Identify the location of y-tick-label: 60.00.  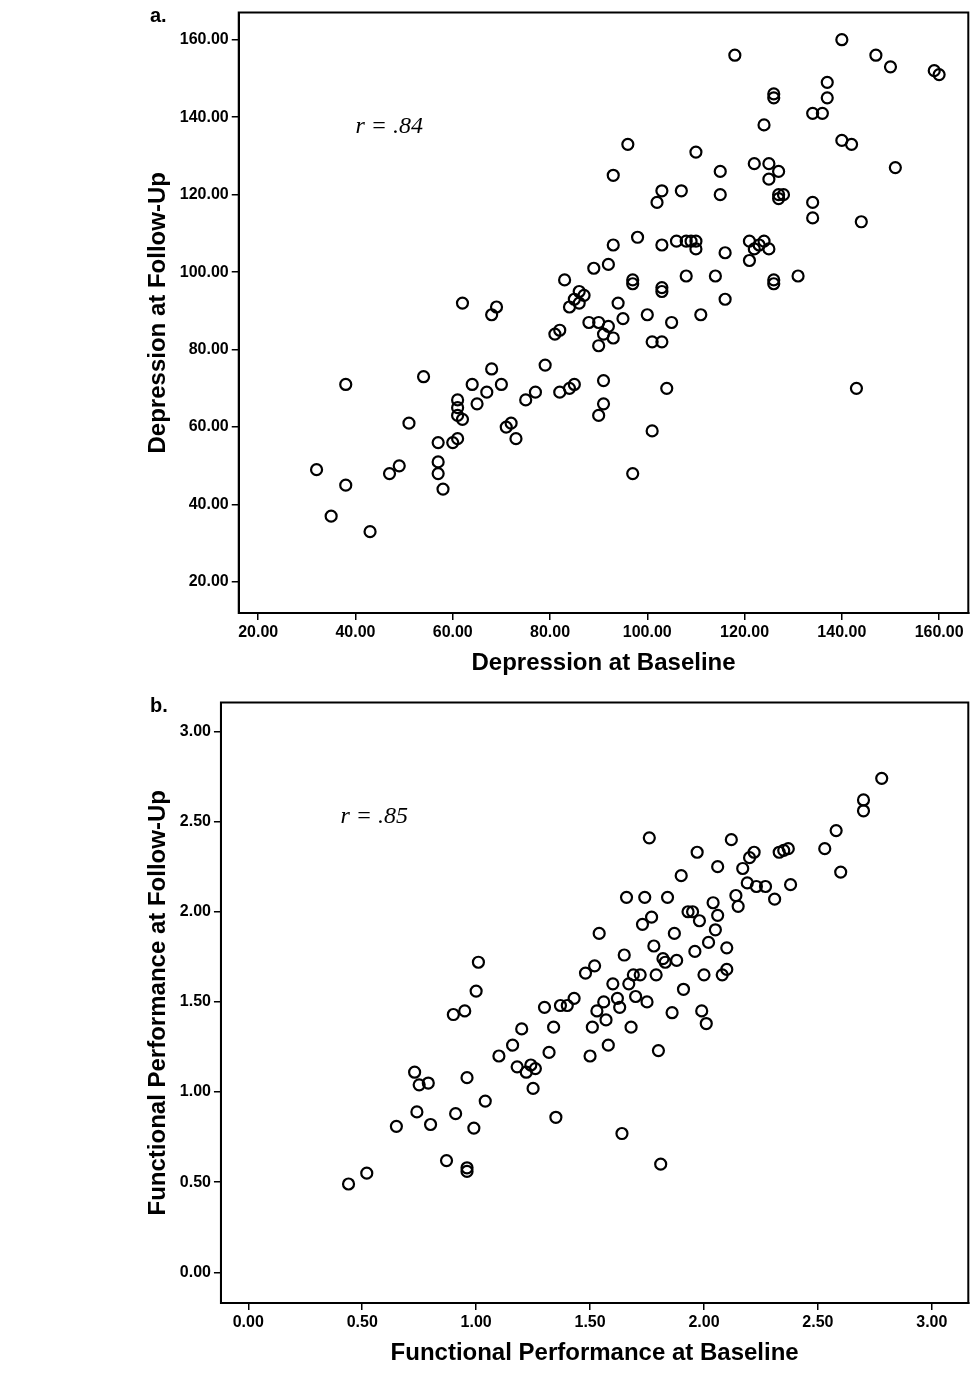
(208, 426).